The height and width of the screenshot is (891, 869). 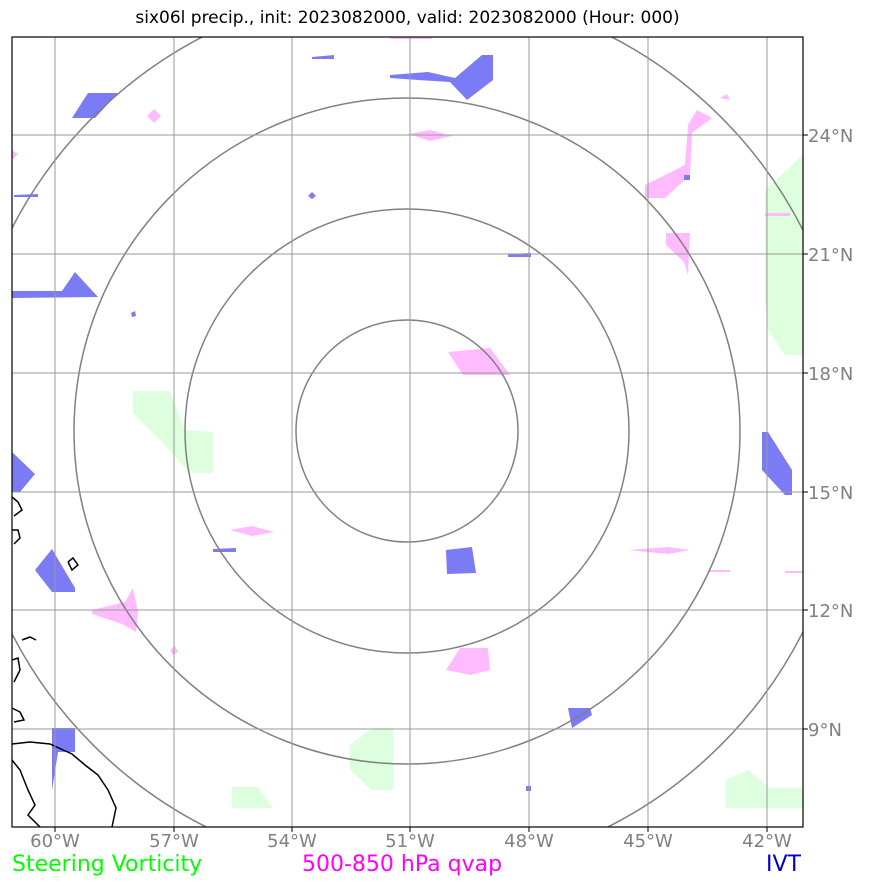 What do you see at coordinates (830, 374) in the screenshot?
I see `lat-label-18n: 18°N` at bounding box center [830, 374].